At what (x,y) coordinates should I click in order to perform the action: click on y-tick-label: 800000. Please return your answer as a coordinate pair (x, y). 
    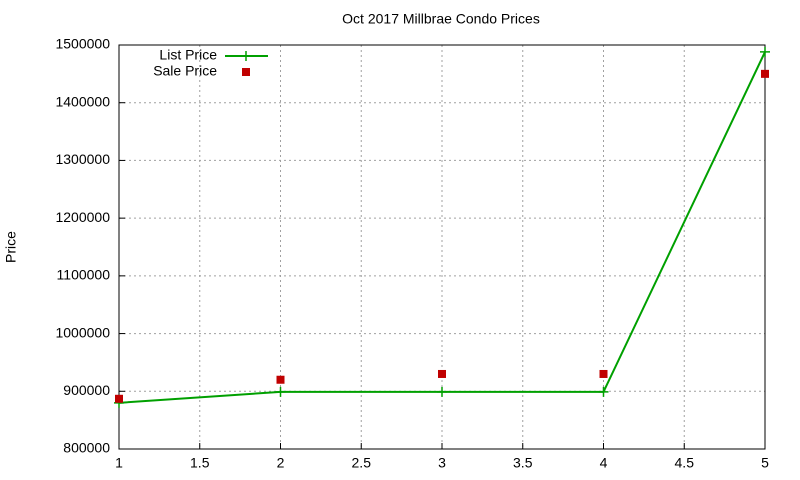
    Looking at the image, I should click on (86, 448).